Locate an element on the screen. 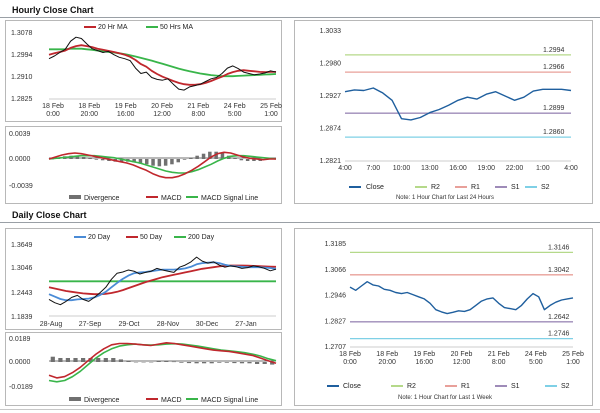  x-tick-label: 18 Feb 0:00 is located at coordinates (350, 358).